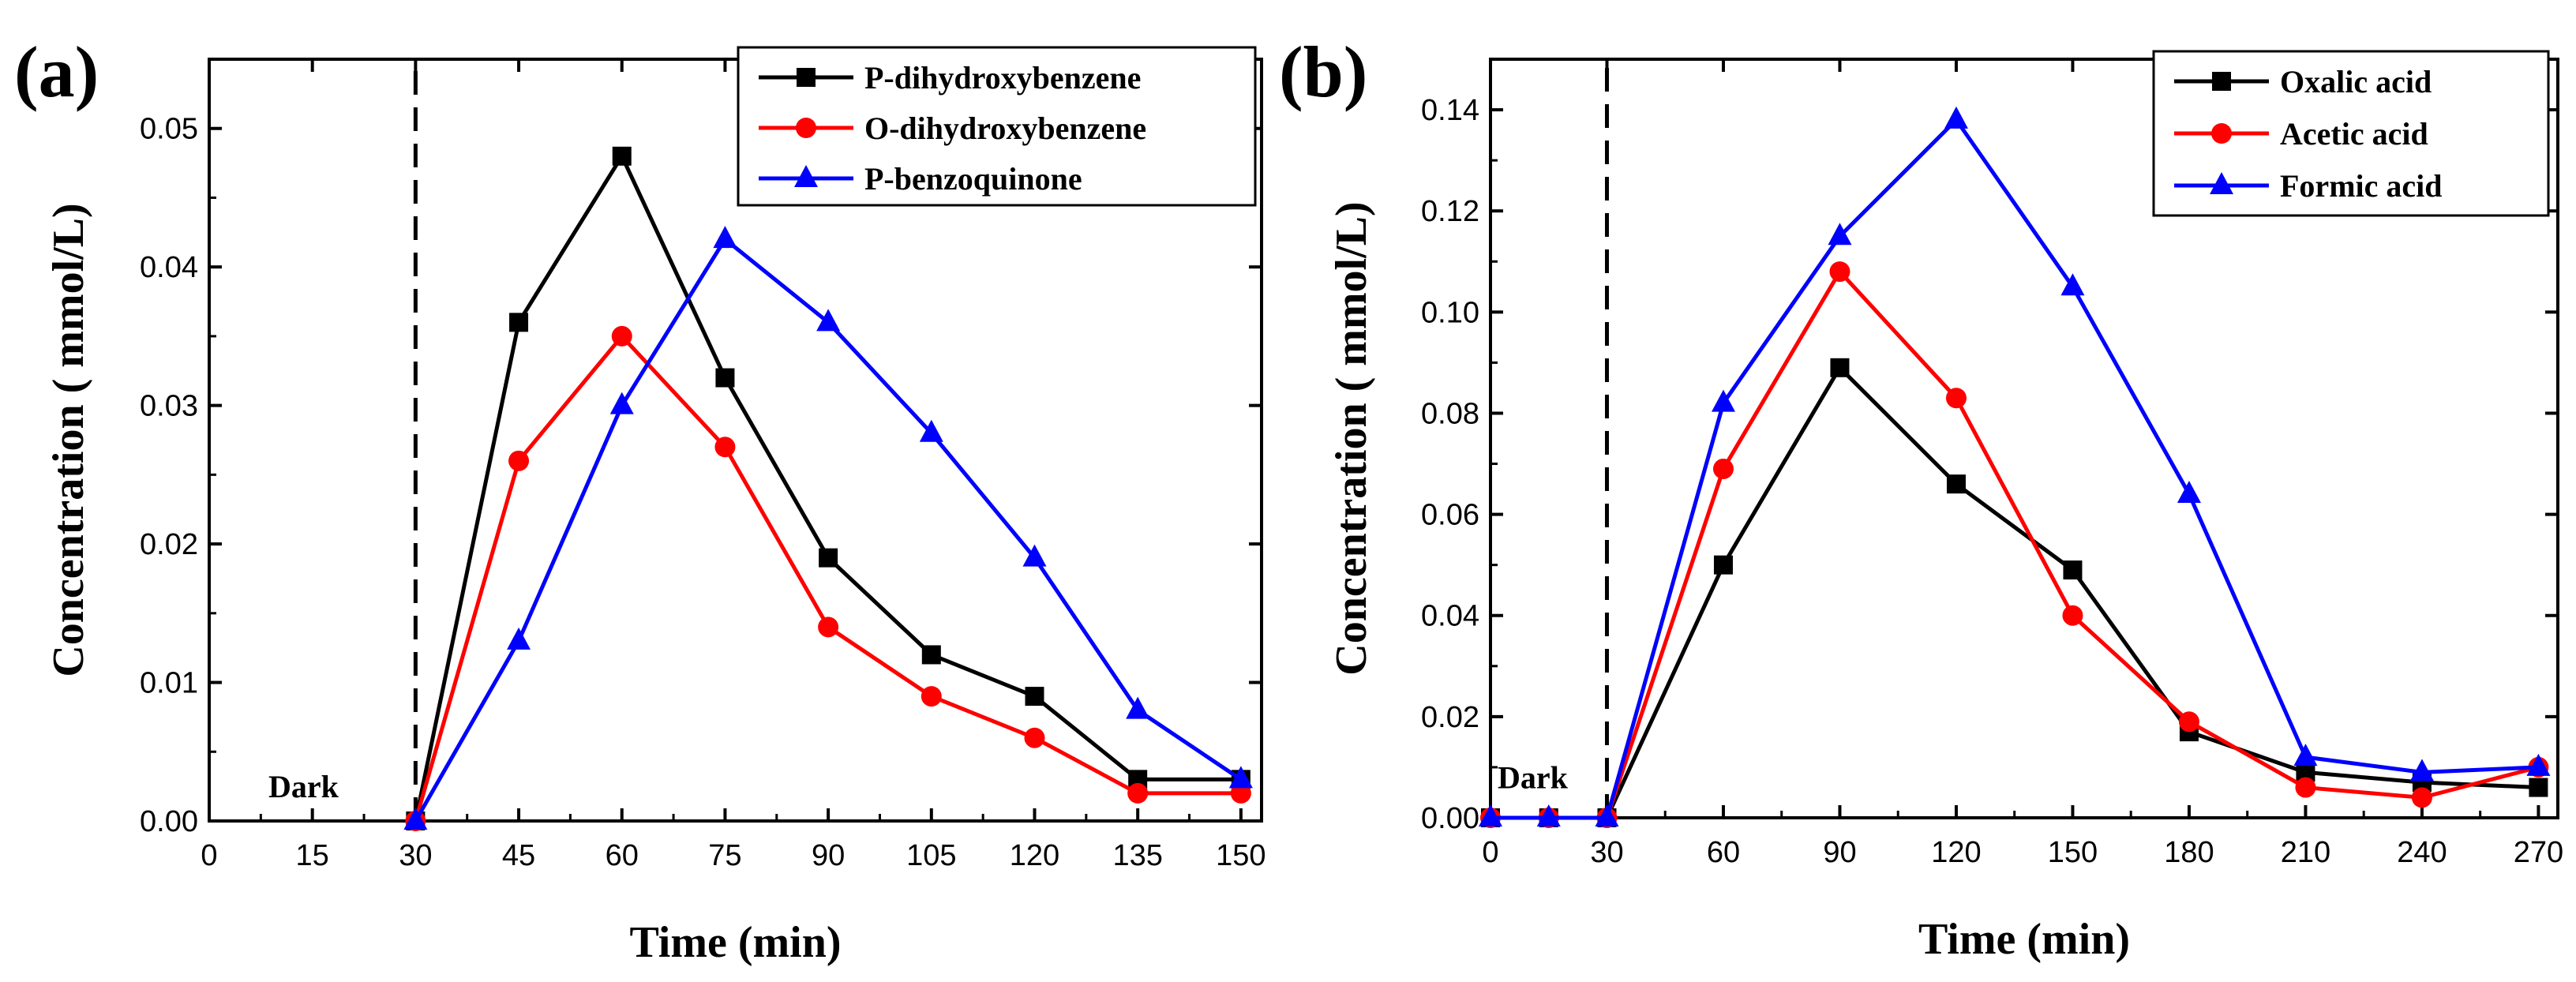 Image resolution: width=2576 pixels, height=982 pixels. What do you see at coordinates (312, 855) in the screenshot?
I see `x-tick-label: 15` at bounding box center [312, 855].